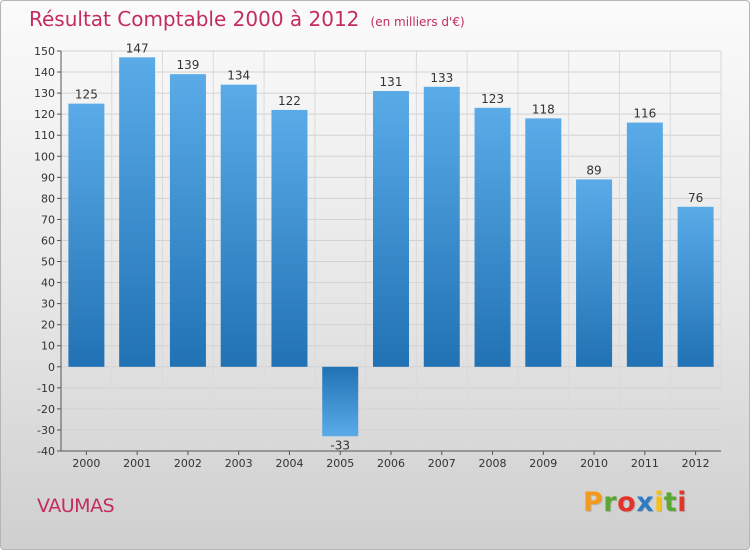 The image size is (750, 550). Describe the element at coordinates (695, 198) in the screenshot. I see `value-label: 76` at that location.